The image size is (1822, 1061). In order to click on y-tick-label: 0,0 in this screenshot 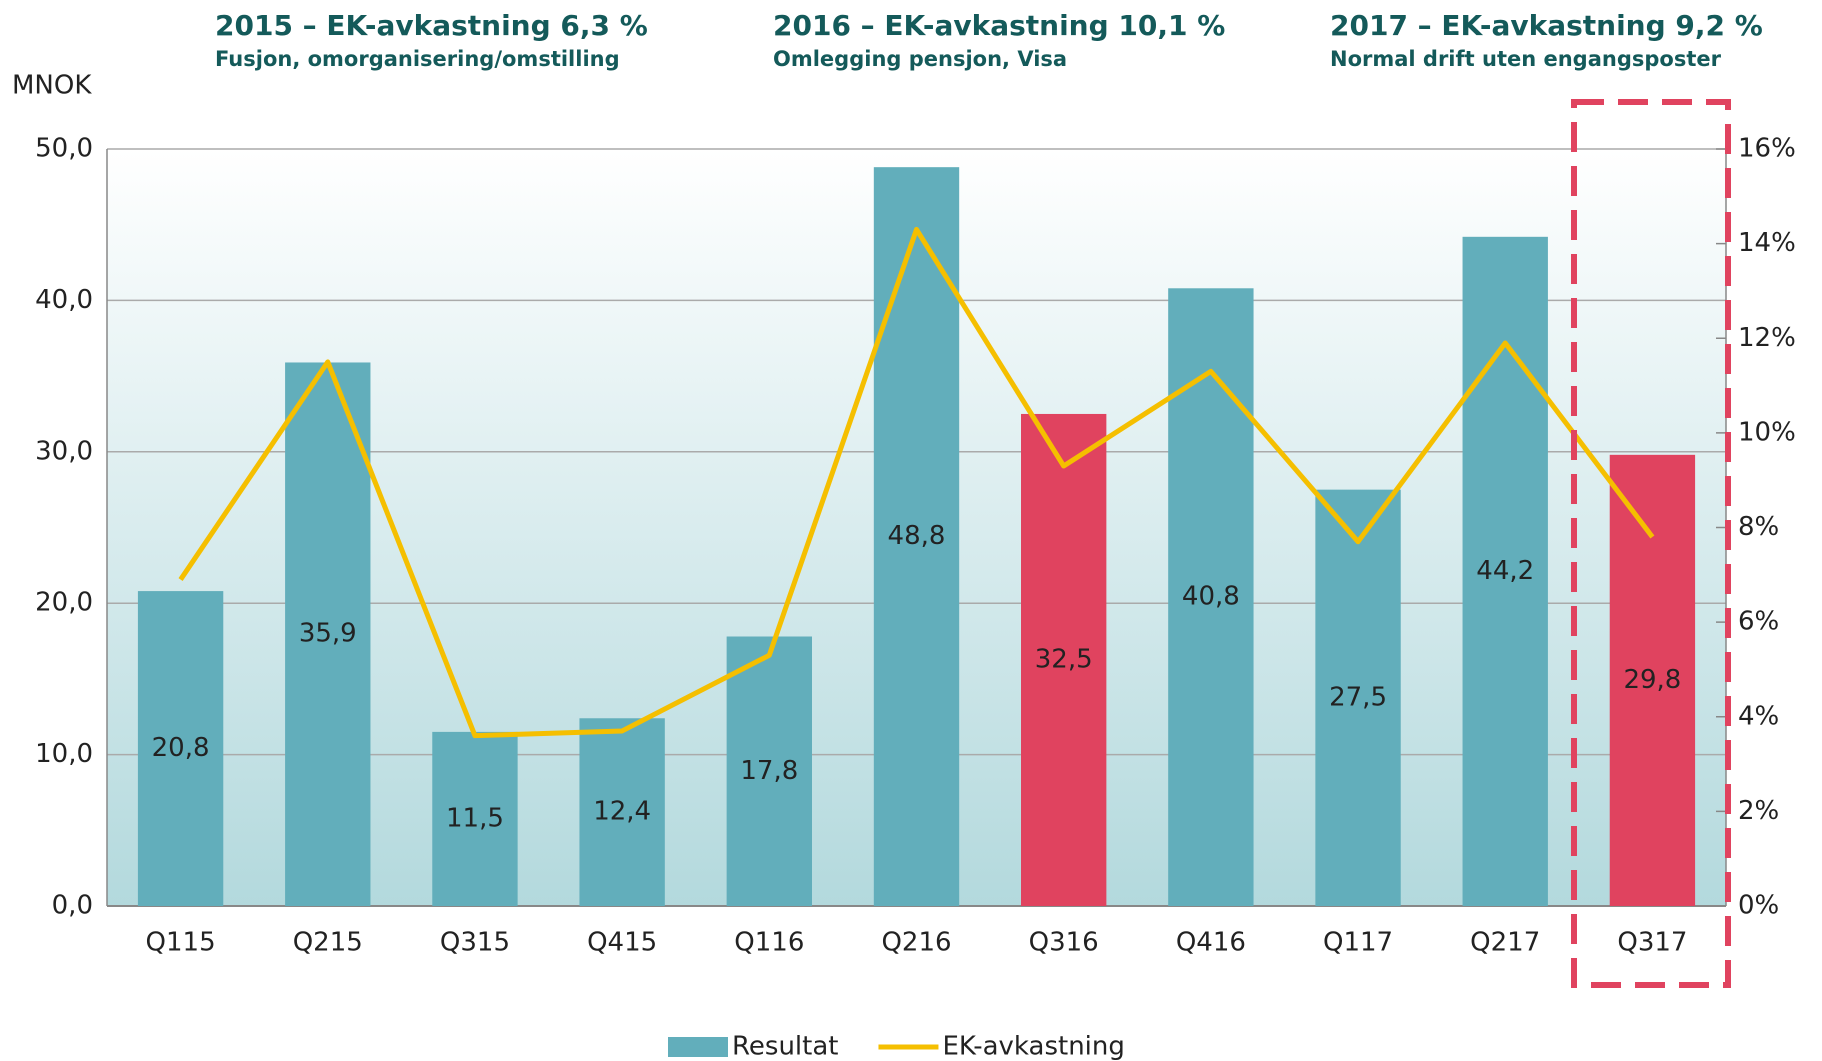, I will do `click(72, 906)`.